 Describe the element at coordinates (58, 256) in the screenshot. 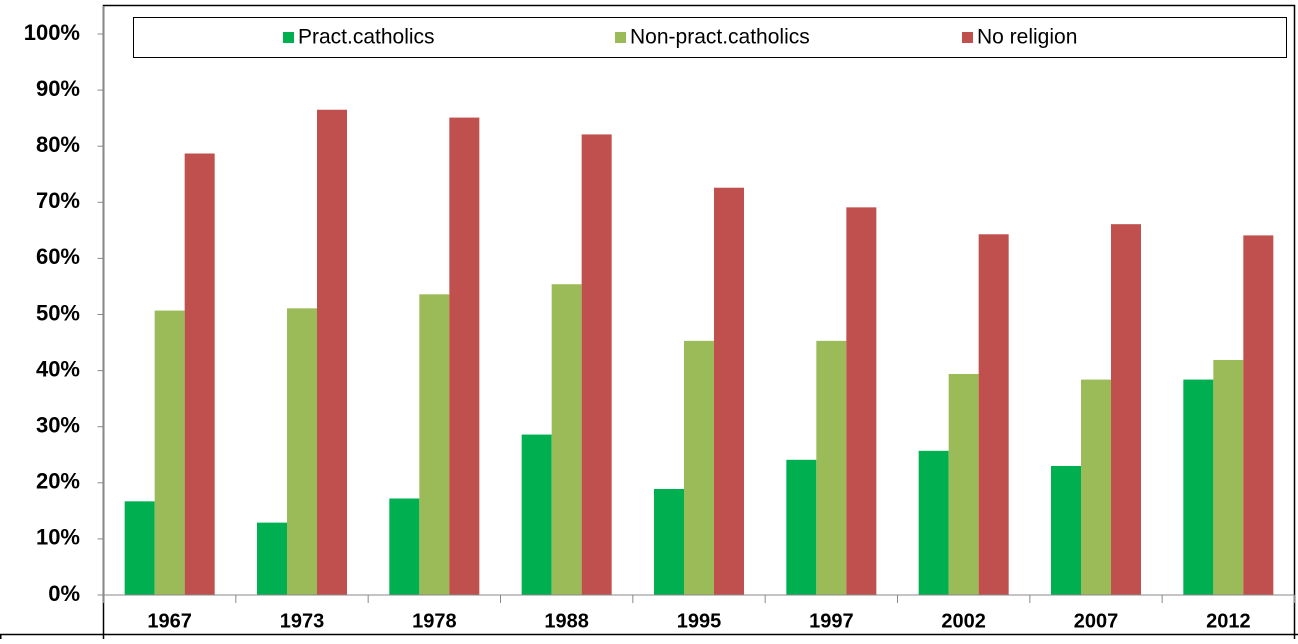

I see `y-tick-label: 60%` at that location.